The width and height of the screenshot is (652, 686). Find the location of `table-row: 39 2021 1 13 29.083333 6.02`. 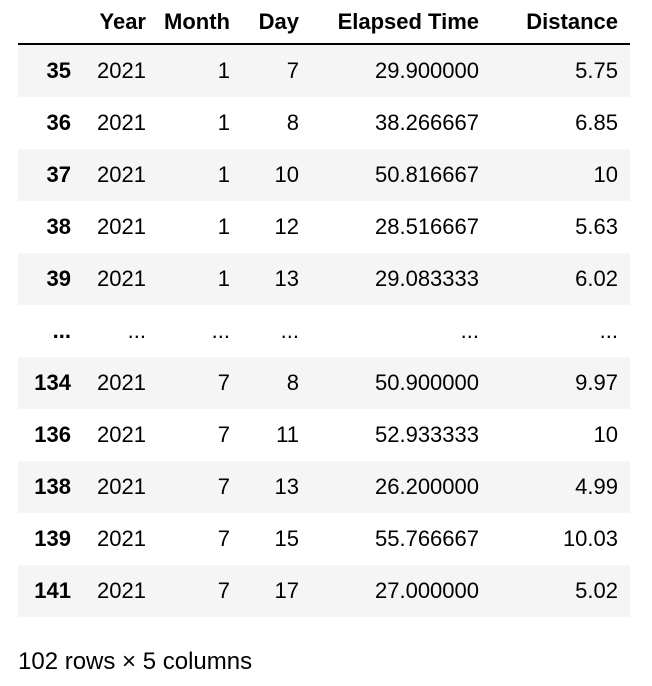

table-row: 39 2021 1 13 29.083333 6.02 is located at coordinates (324, 279).